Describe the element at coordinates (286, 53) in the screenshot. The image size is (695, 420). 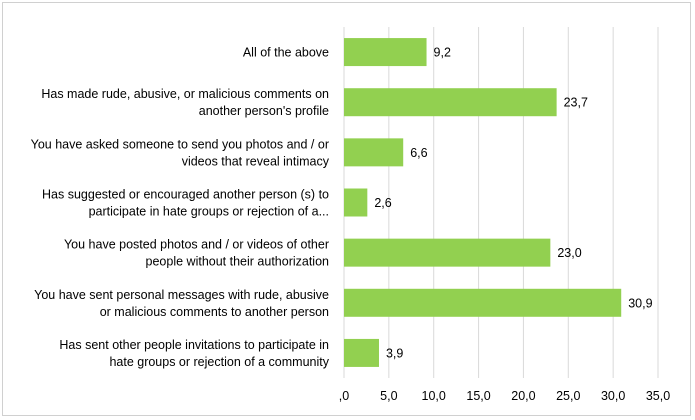
I see `category-label: All of the above` at that location.